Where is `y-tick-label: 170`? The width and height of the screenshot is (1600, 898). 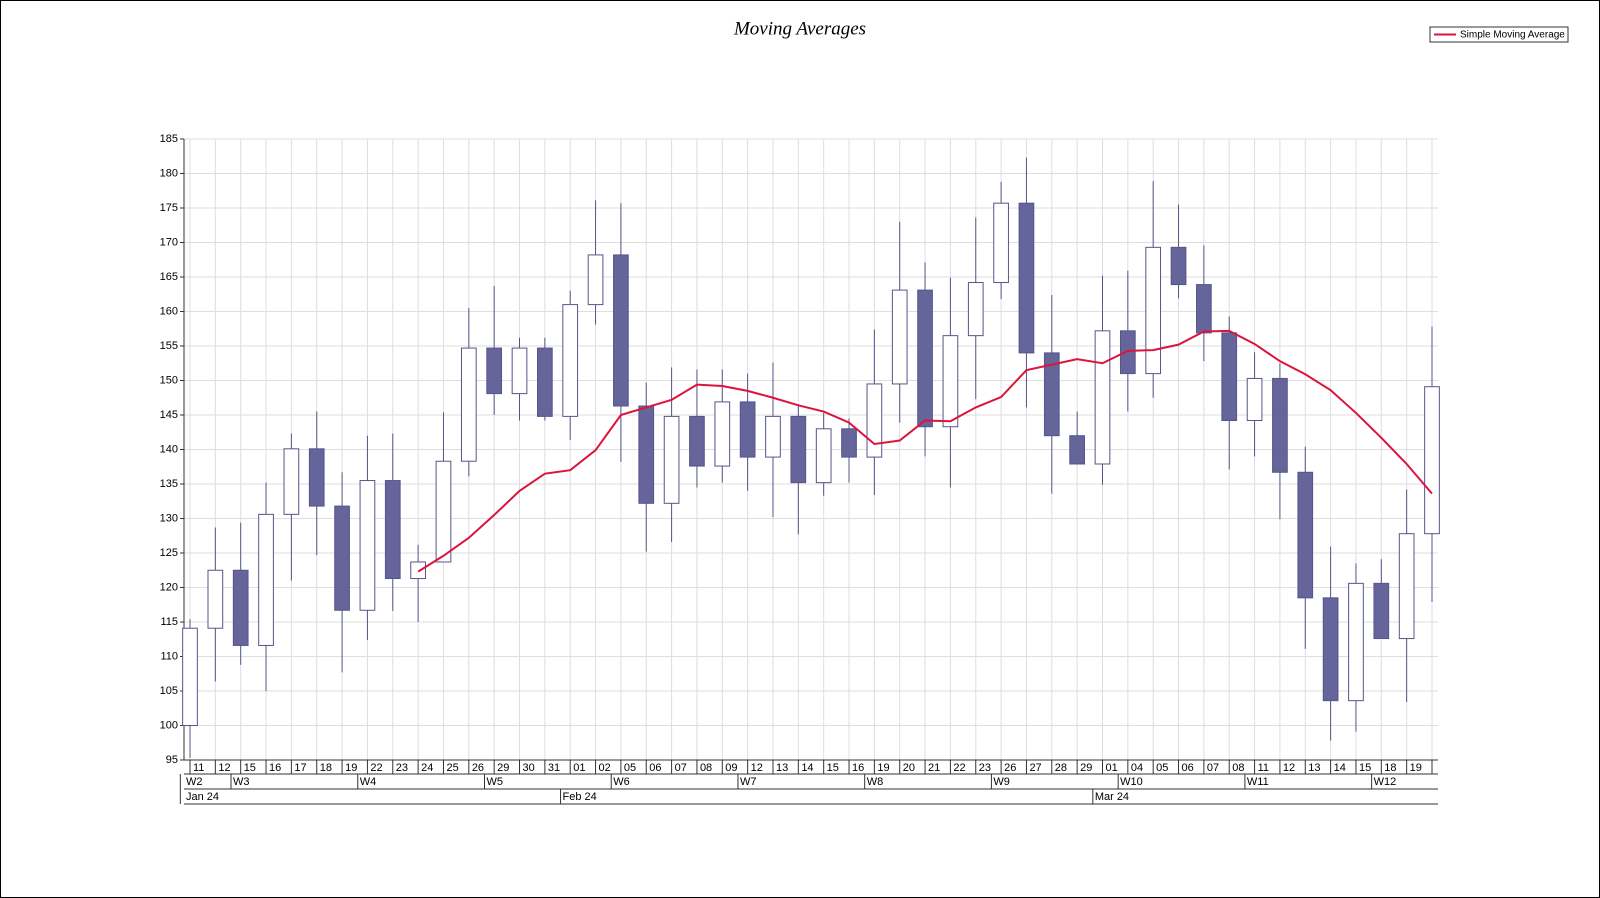 y-tick-label: 170 is located at coordinates (169, 242).